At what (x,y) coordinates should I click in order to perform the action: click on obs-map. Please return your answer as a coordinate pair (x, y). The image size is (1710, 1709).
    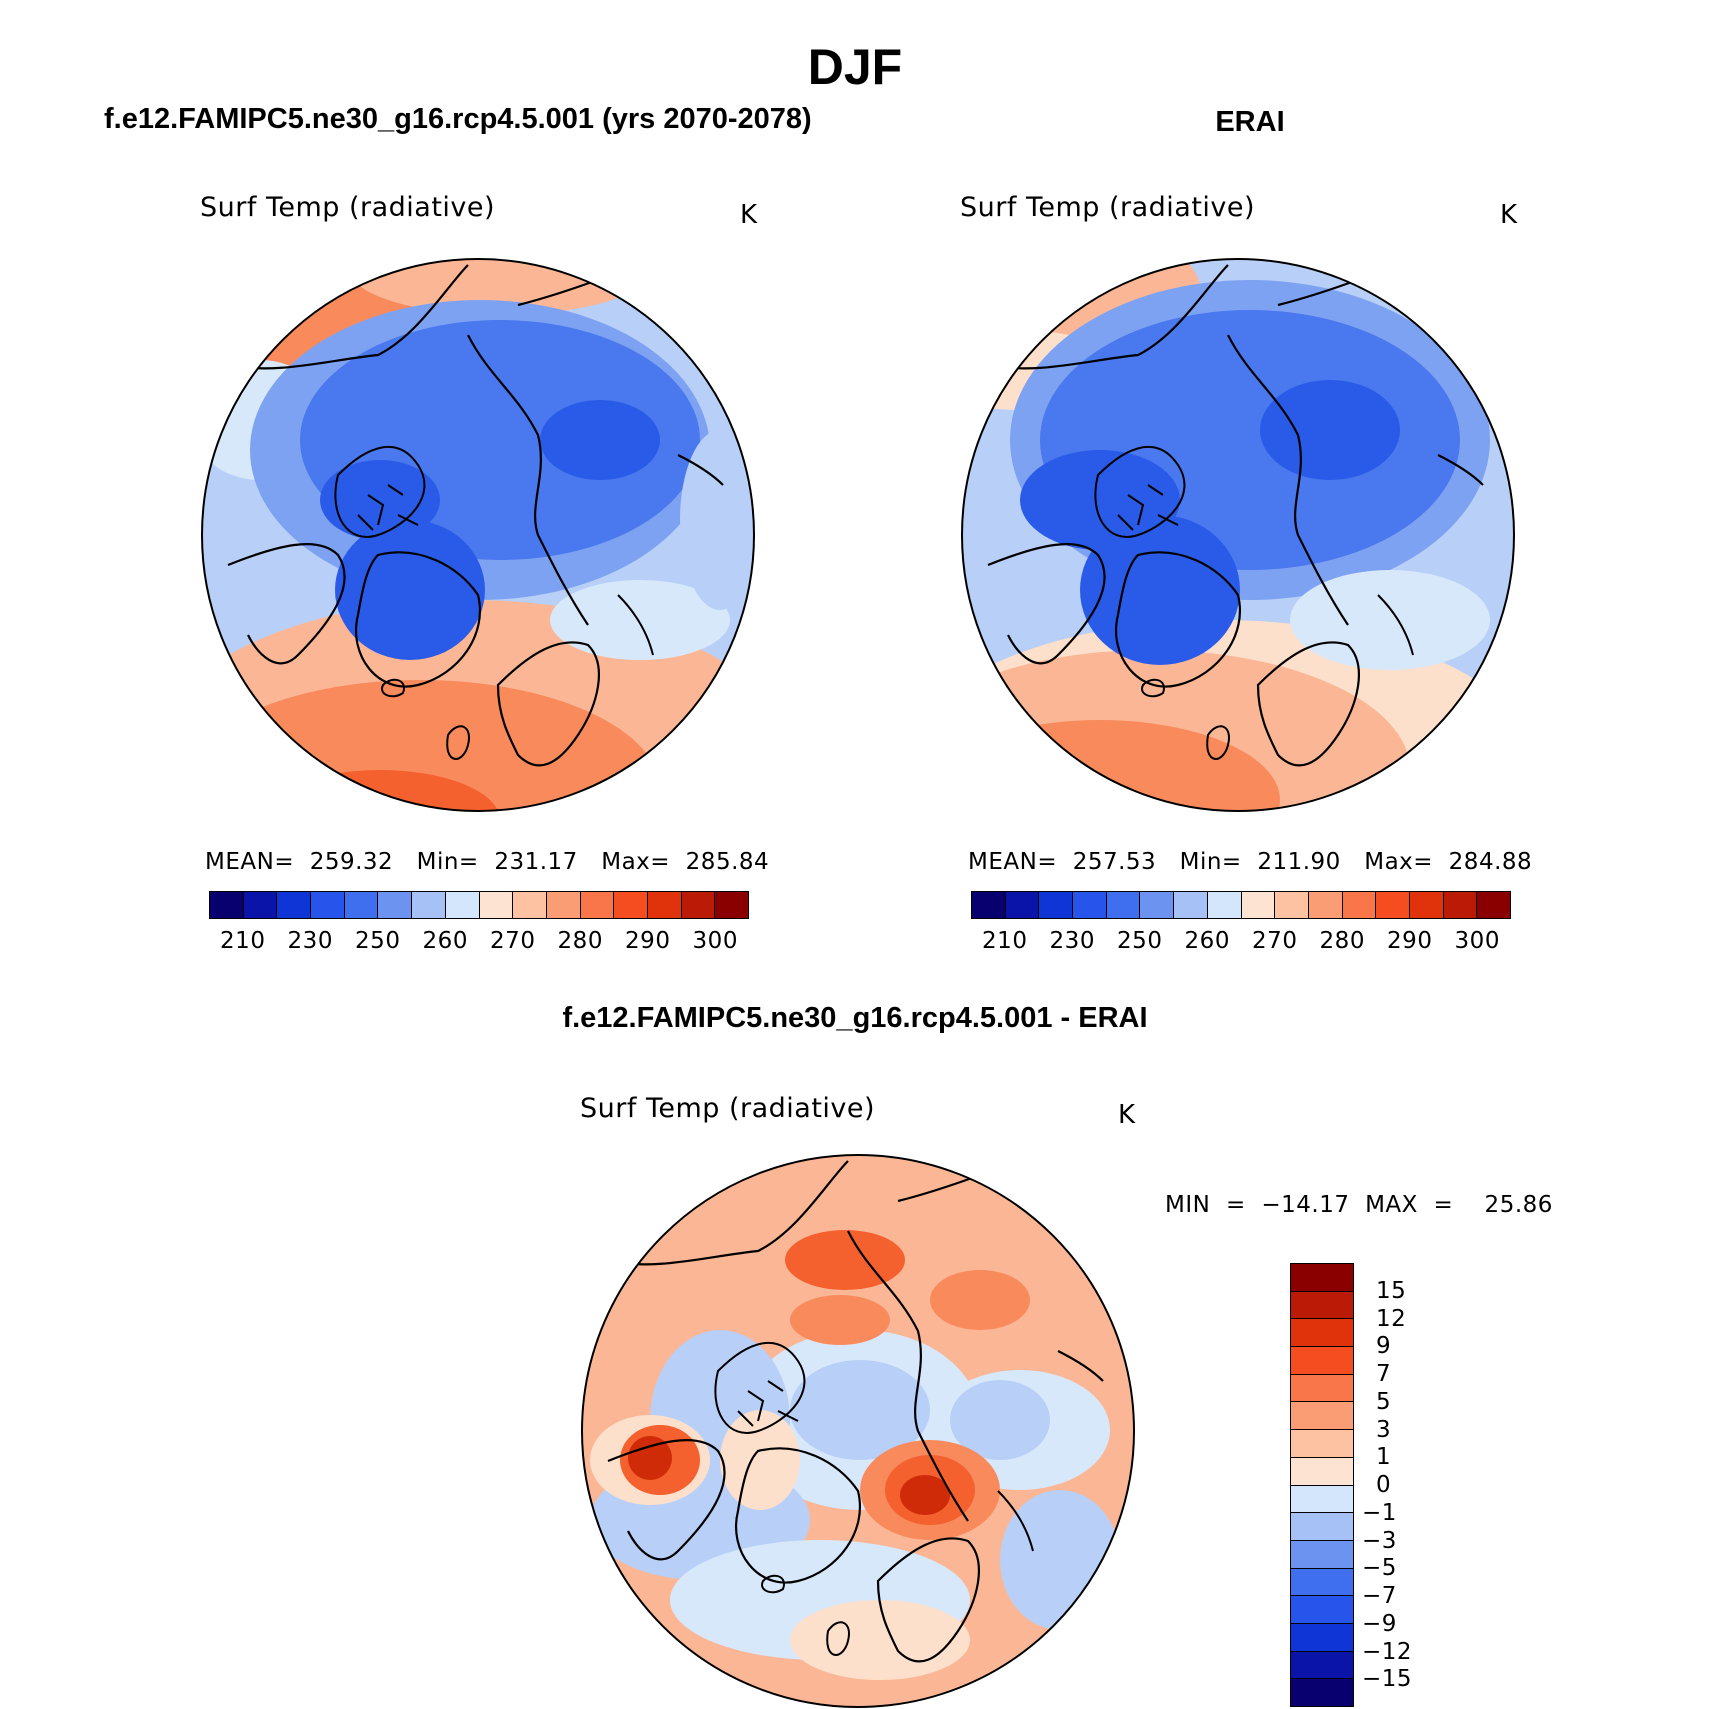
    Looking at the image, I should click on (1238, 535).